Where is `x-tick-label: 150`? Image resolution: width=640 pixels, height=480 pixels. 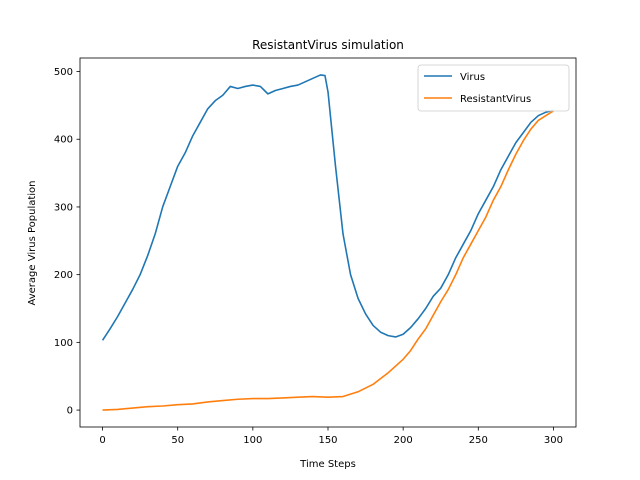 x-tick-label: 150 is located at coordinates (327, 440).